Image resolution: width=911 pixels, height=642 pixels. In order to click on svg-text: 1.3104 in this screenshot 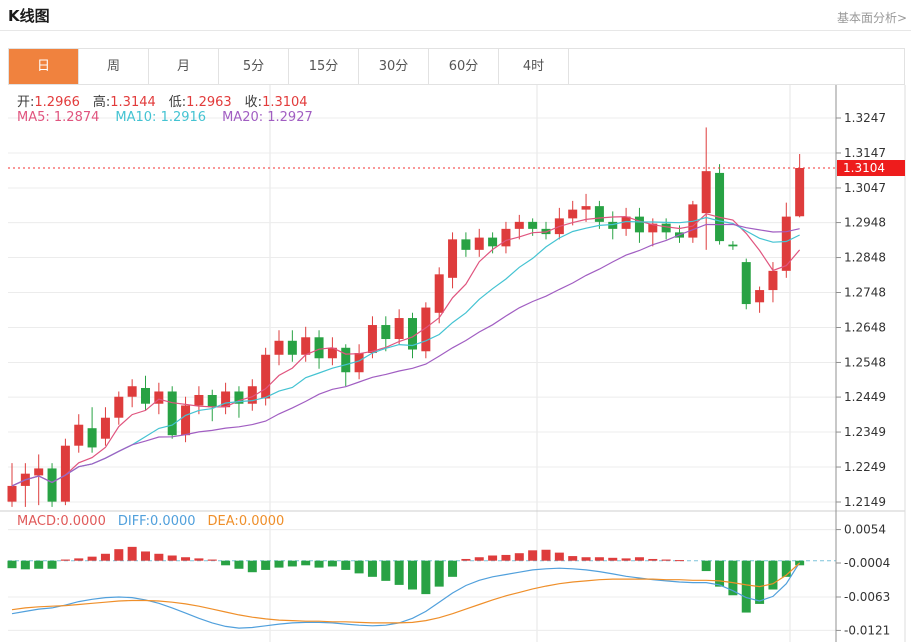, I will do `click(864, 168)`.